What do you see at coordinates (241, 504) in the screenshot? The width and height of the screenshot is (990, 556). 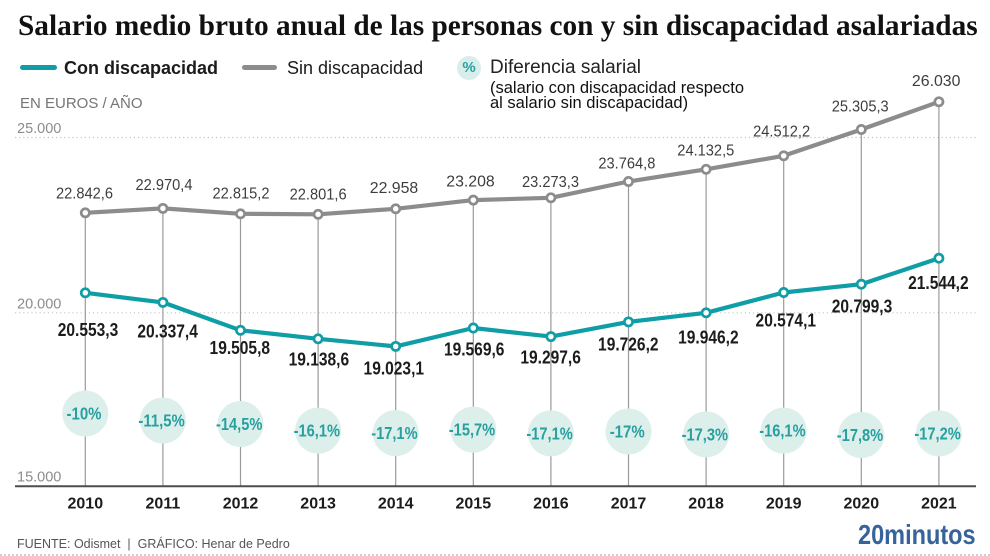 I see `svg-text: 2012` at bounding box center [241, 504].